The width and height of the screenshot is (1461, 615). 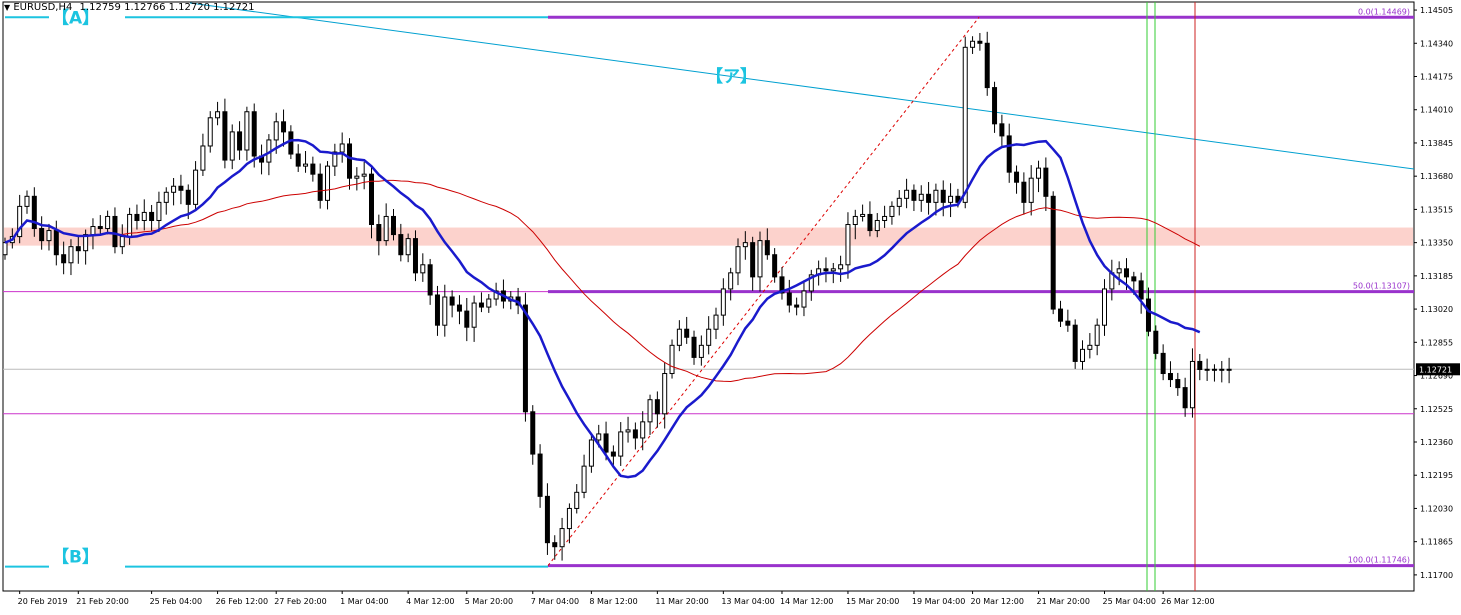 I want to click on chevron-down-icon: ▼, so click(x=7, y=7).